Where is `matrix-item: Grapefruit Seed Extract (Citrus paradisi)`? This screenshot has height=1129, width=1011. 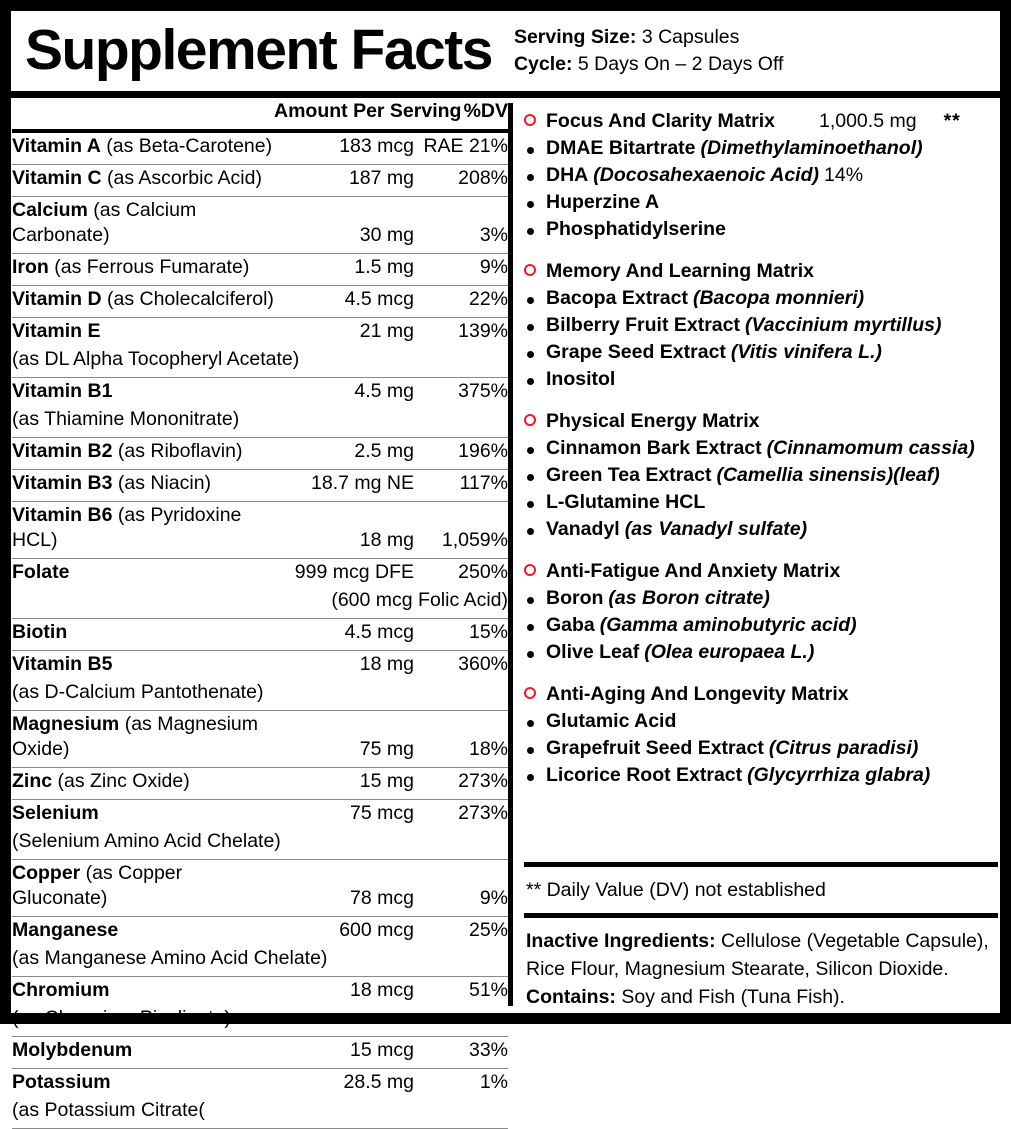
matrix-item: Grapefruit Seed Extract (Citrus paradisi) is located at coordinates (762, 748).